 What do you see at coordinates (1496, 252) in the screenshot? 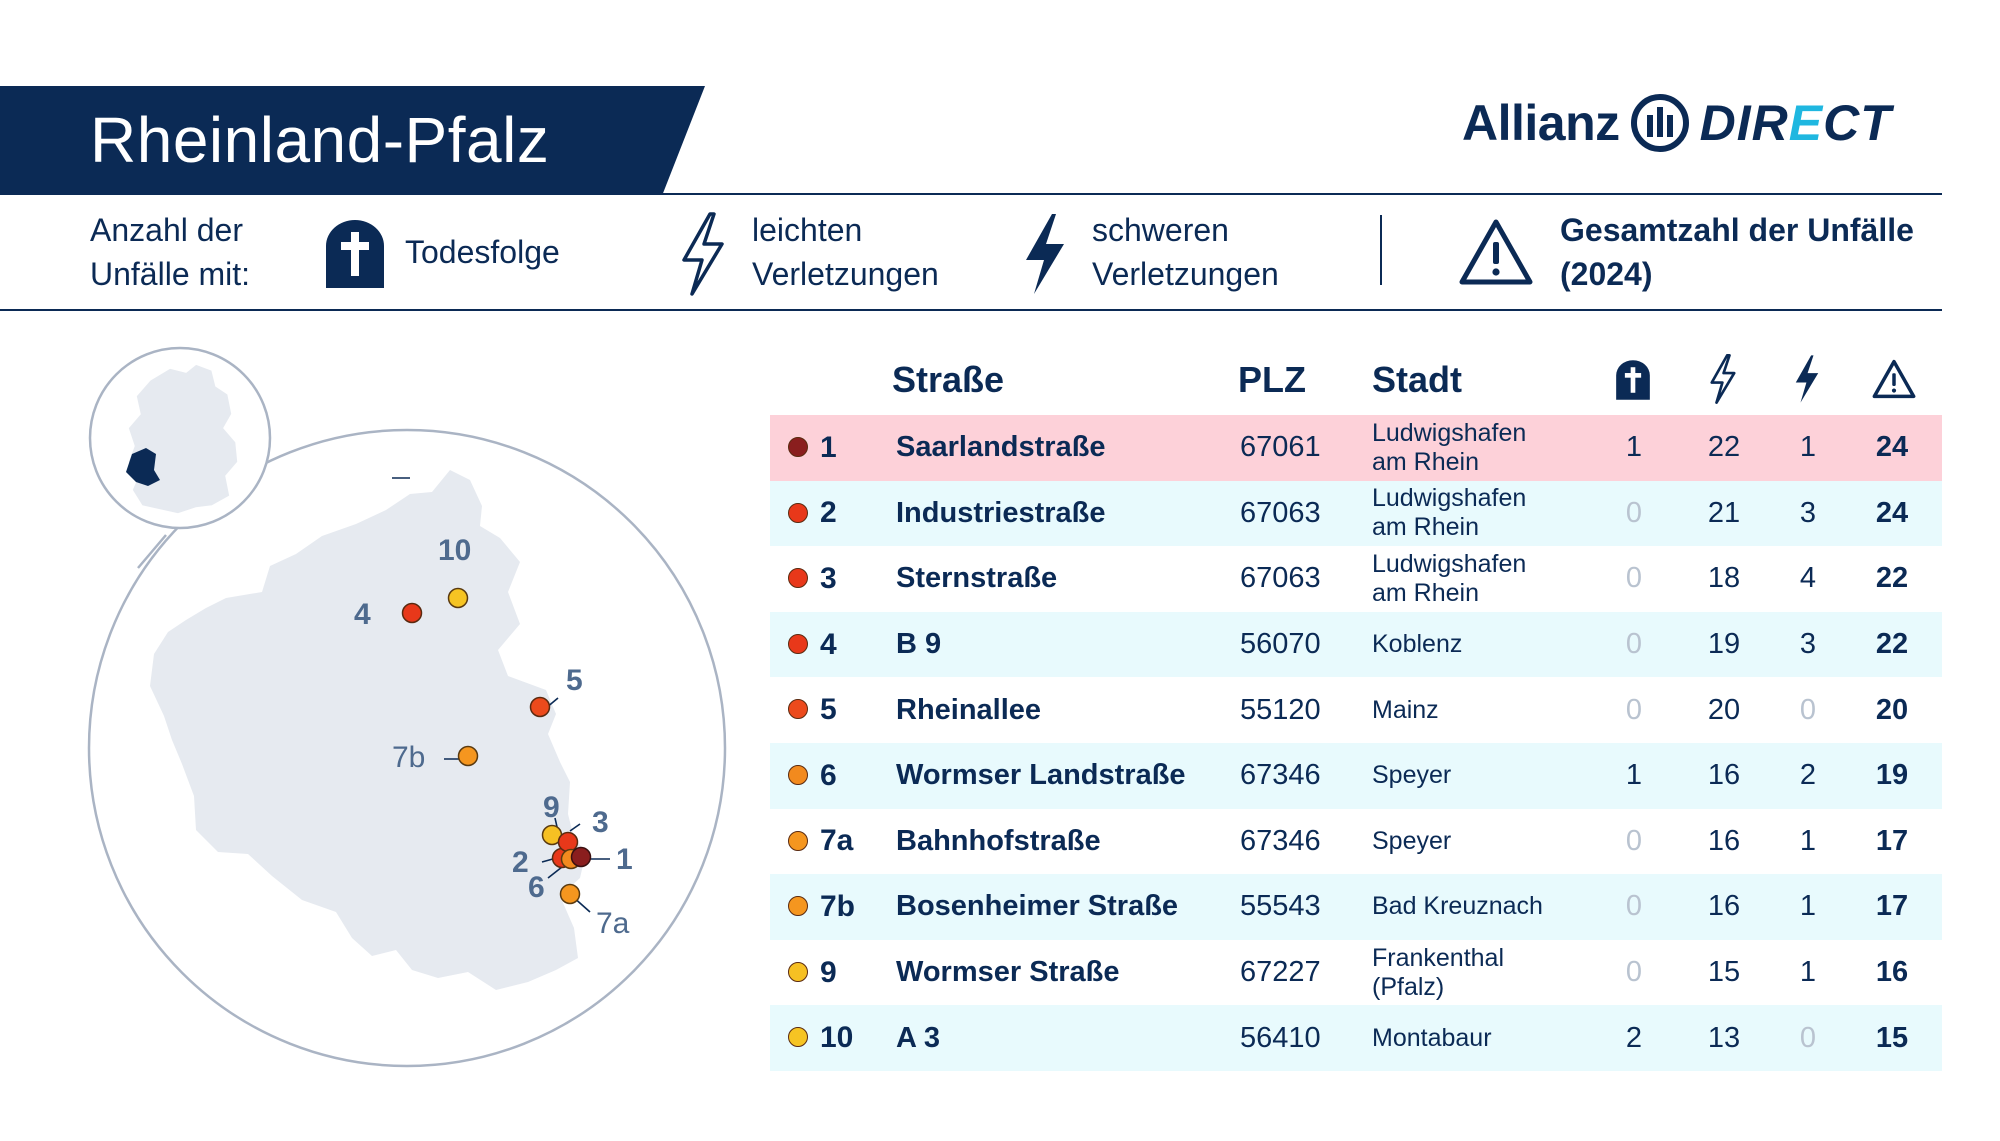
I see `warning-triangle-icon` at bounding box center [1496, 252].